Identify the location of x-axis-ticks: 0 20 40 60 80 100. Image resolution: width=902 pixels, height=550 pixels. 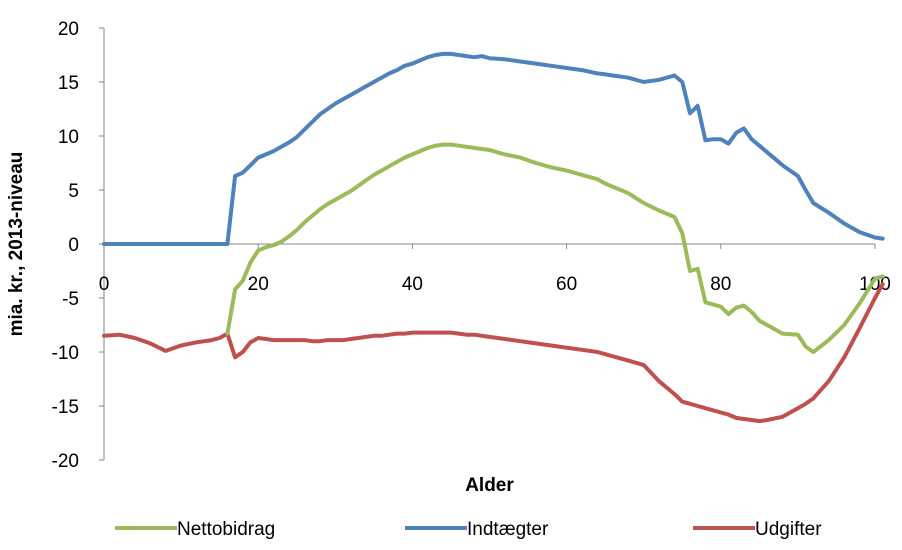
(495, 269).